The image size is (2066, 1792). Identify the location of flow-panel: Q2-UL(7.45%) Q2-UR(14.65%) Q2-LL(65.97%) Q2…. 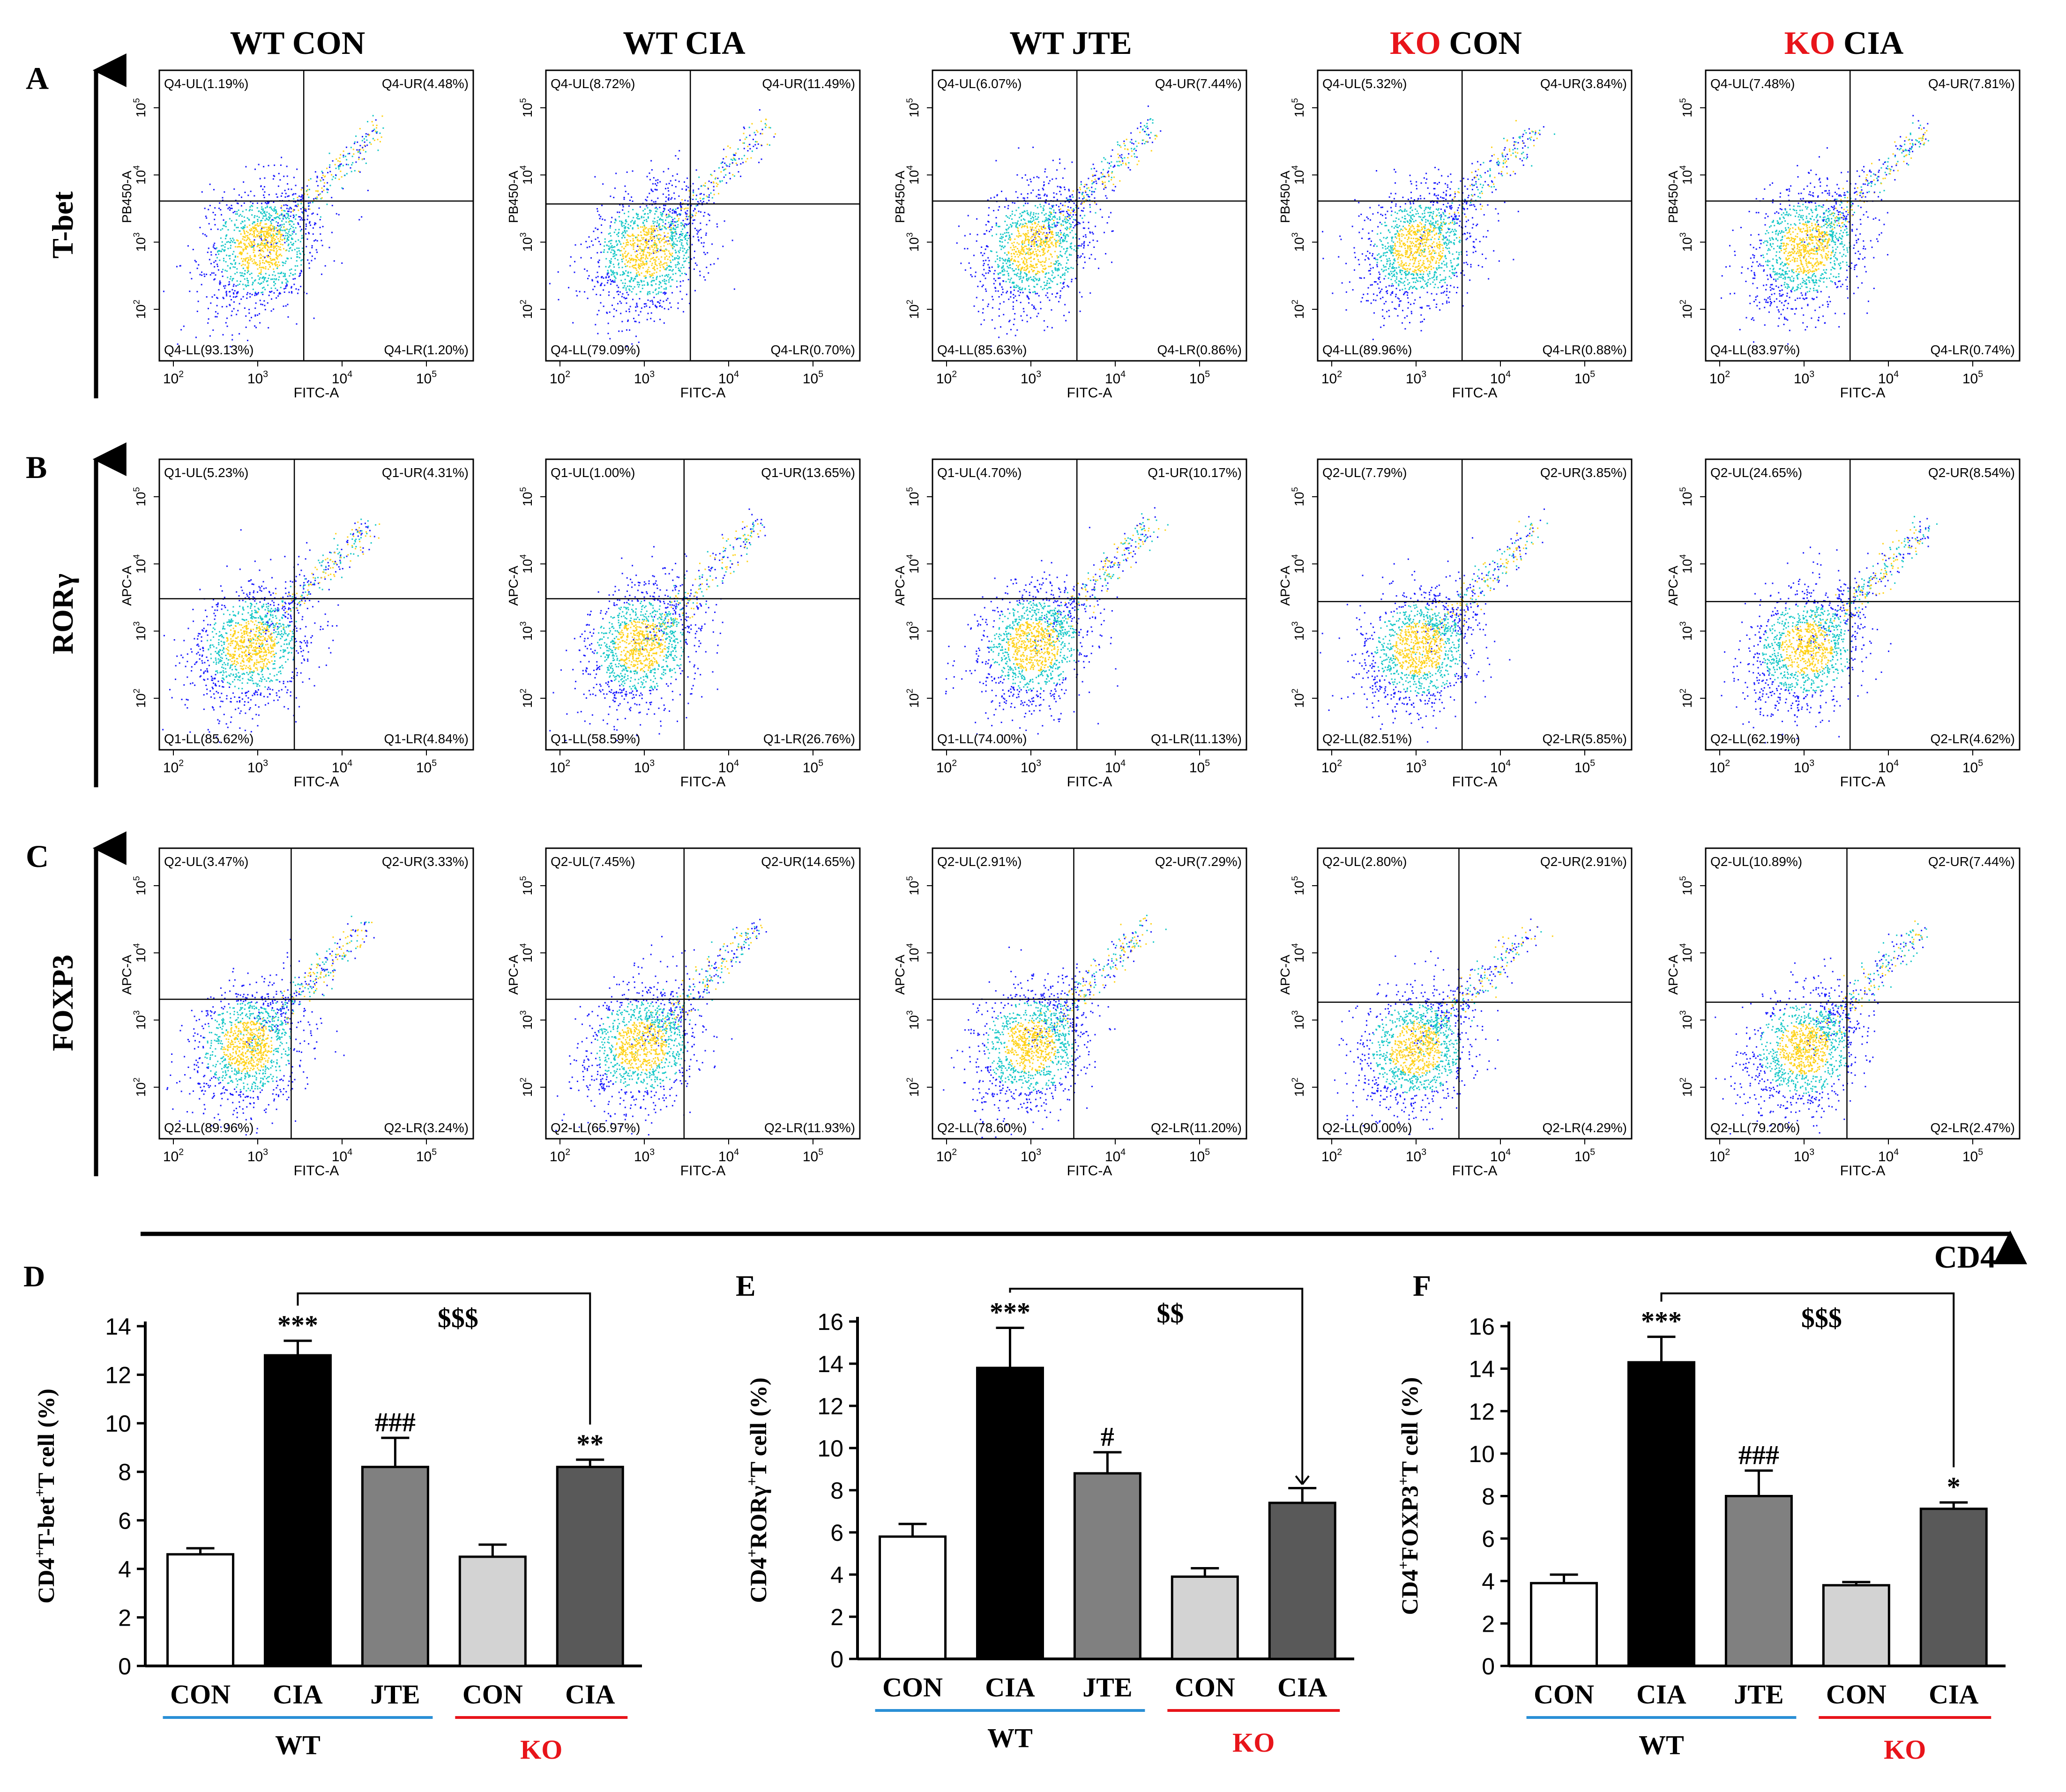
(683, 1013).